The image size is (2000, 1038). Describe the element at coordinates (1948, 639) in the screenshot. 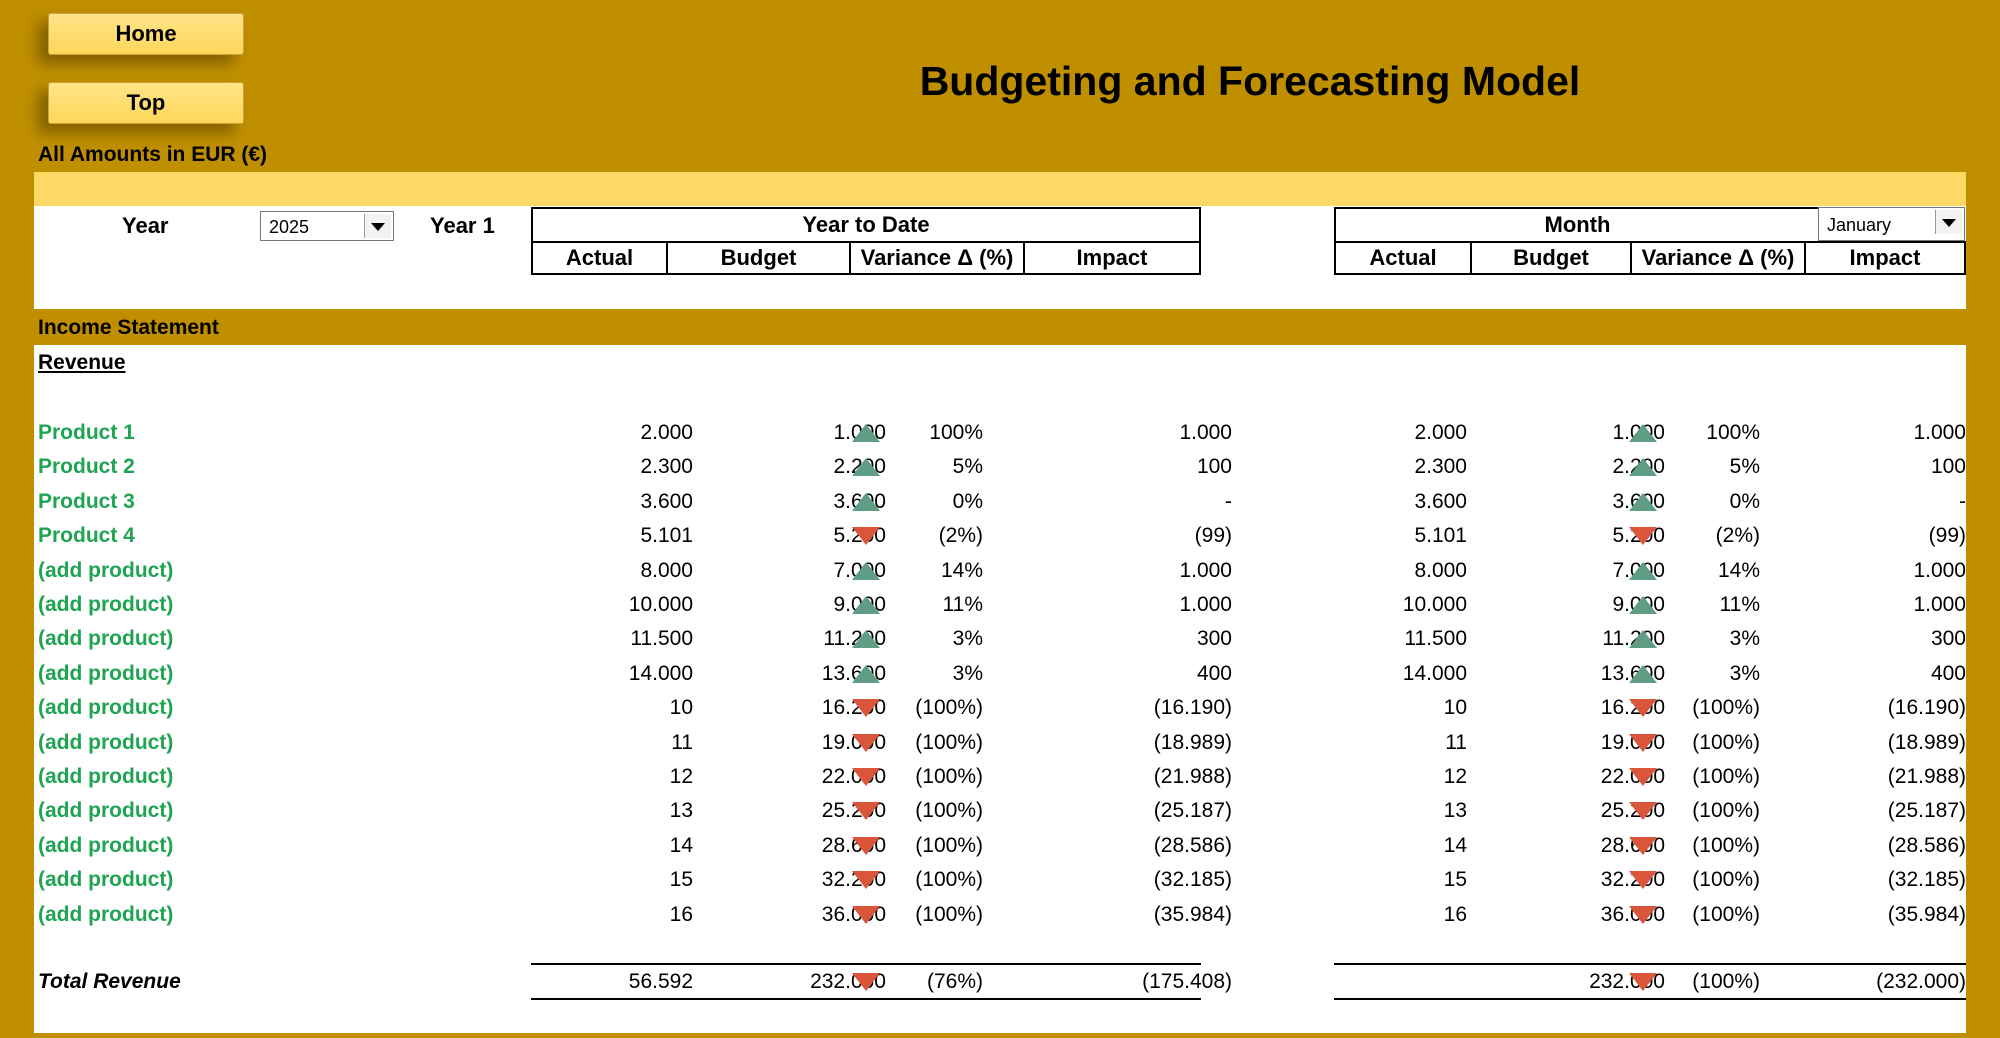

I see `month-impact-cell: 300` at that location.